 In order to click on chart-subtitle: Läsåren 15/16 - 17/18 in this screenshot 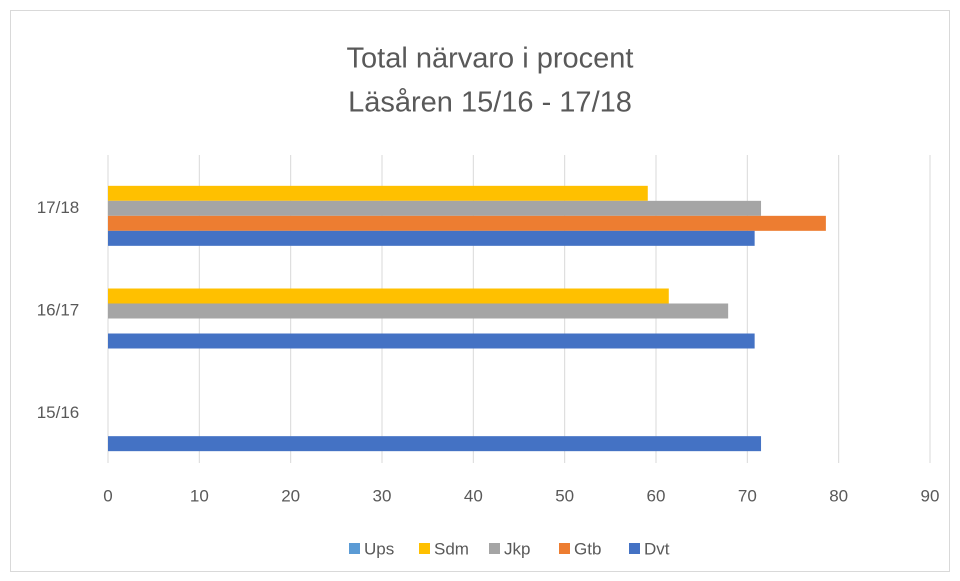, I will do `click(490, 103)`.